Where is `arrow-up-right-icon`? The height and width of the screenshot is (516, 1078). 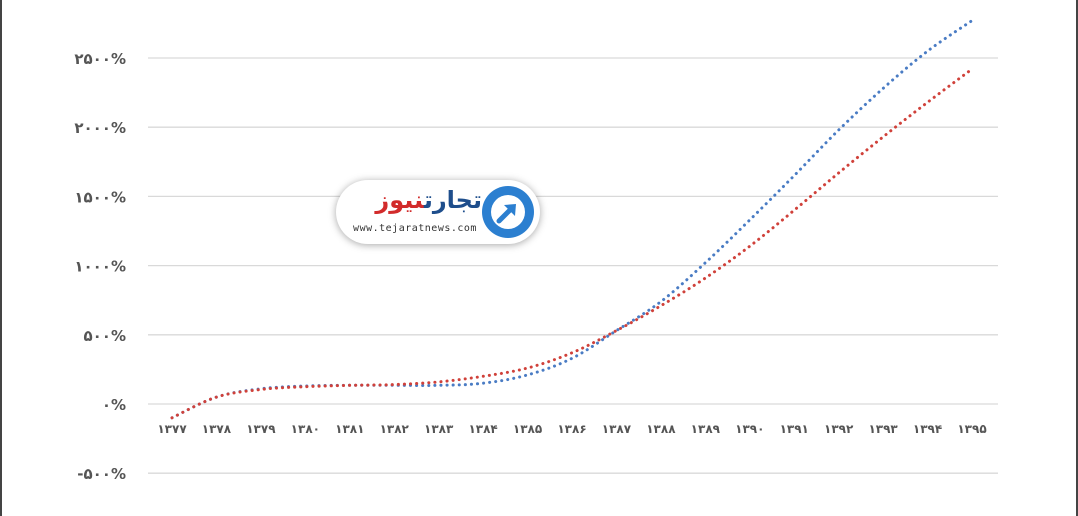 arrow-up-right-icon is located at coordinates (506, 214).